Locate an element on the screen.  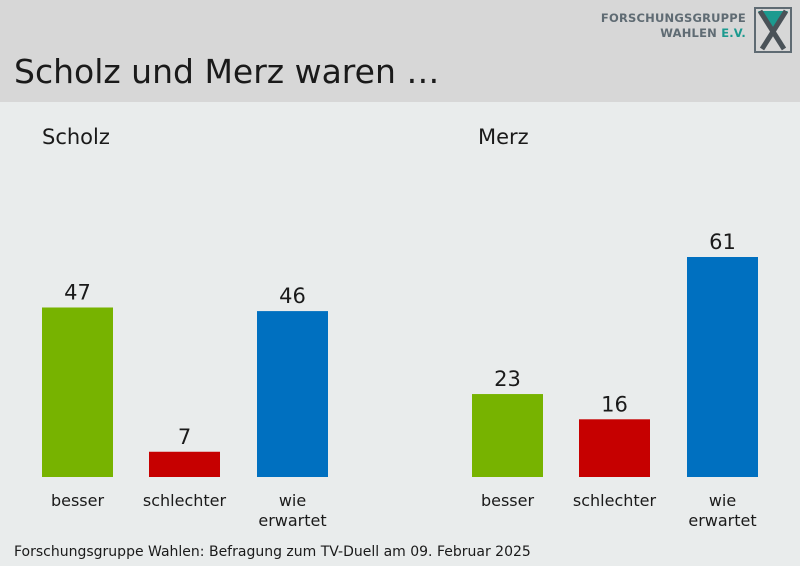
bar-merz-wie-erwartet is located at coordinates (722, 367).